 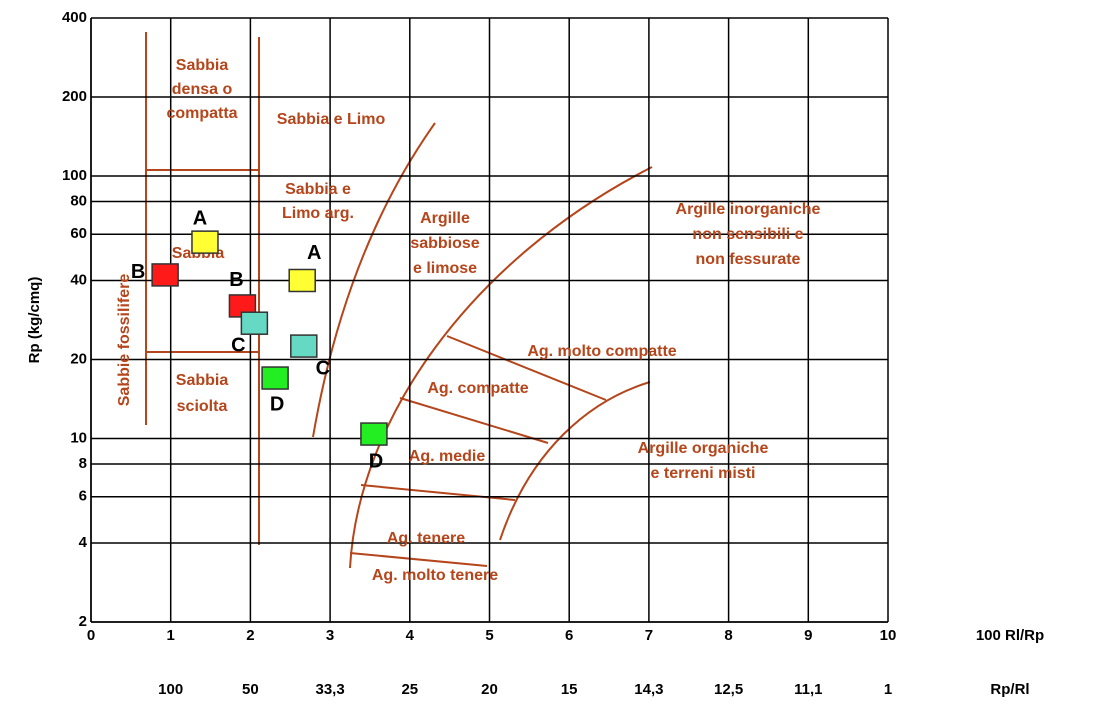 I want to click on zone-label: Argille inorganiche, so click(x=748, y=209).